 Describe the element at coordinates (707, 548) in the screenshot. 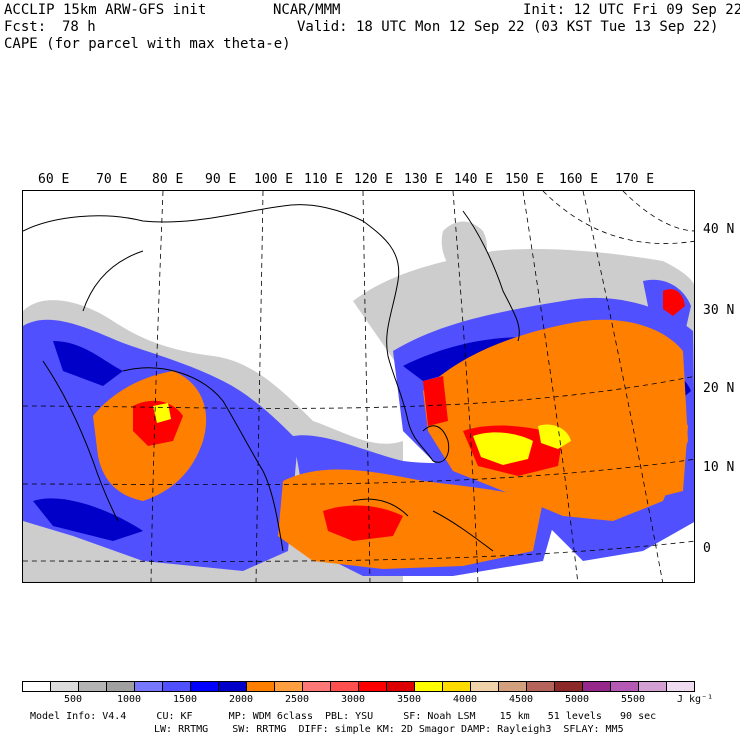

I see `lat-label: 0` at that location.